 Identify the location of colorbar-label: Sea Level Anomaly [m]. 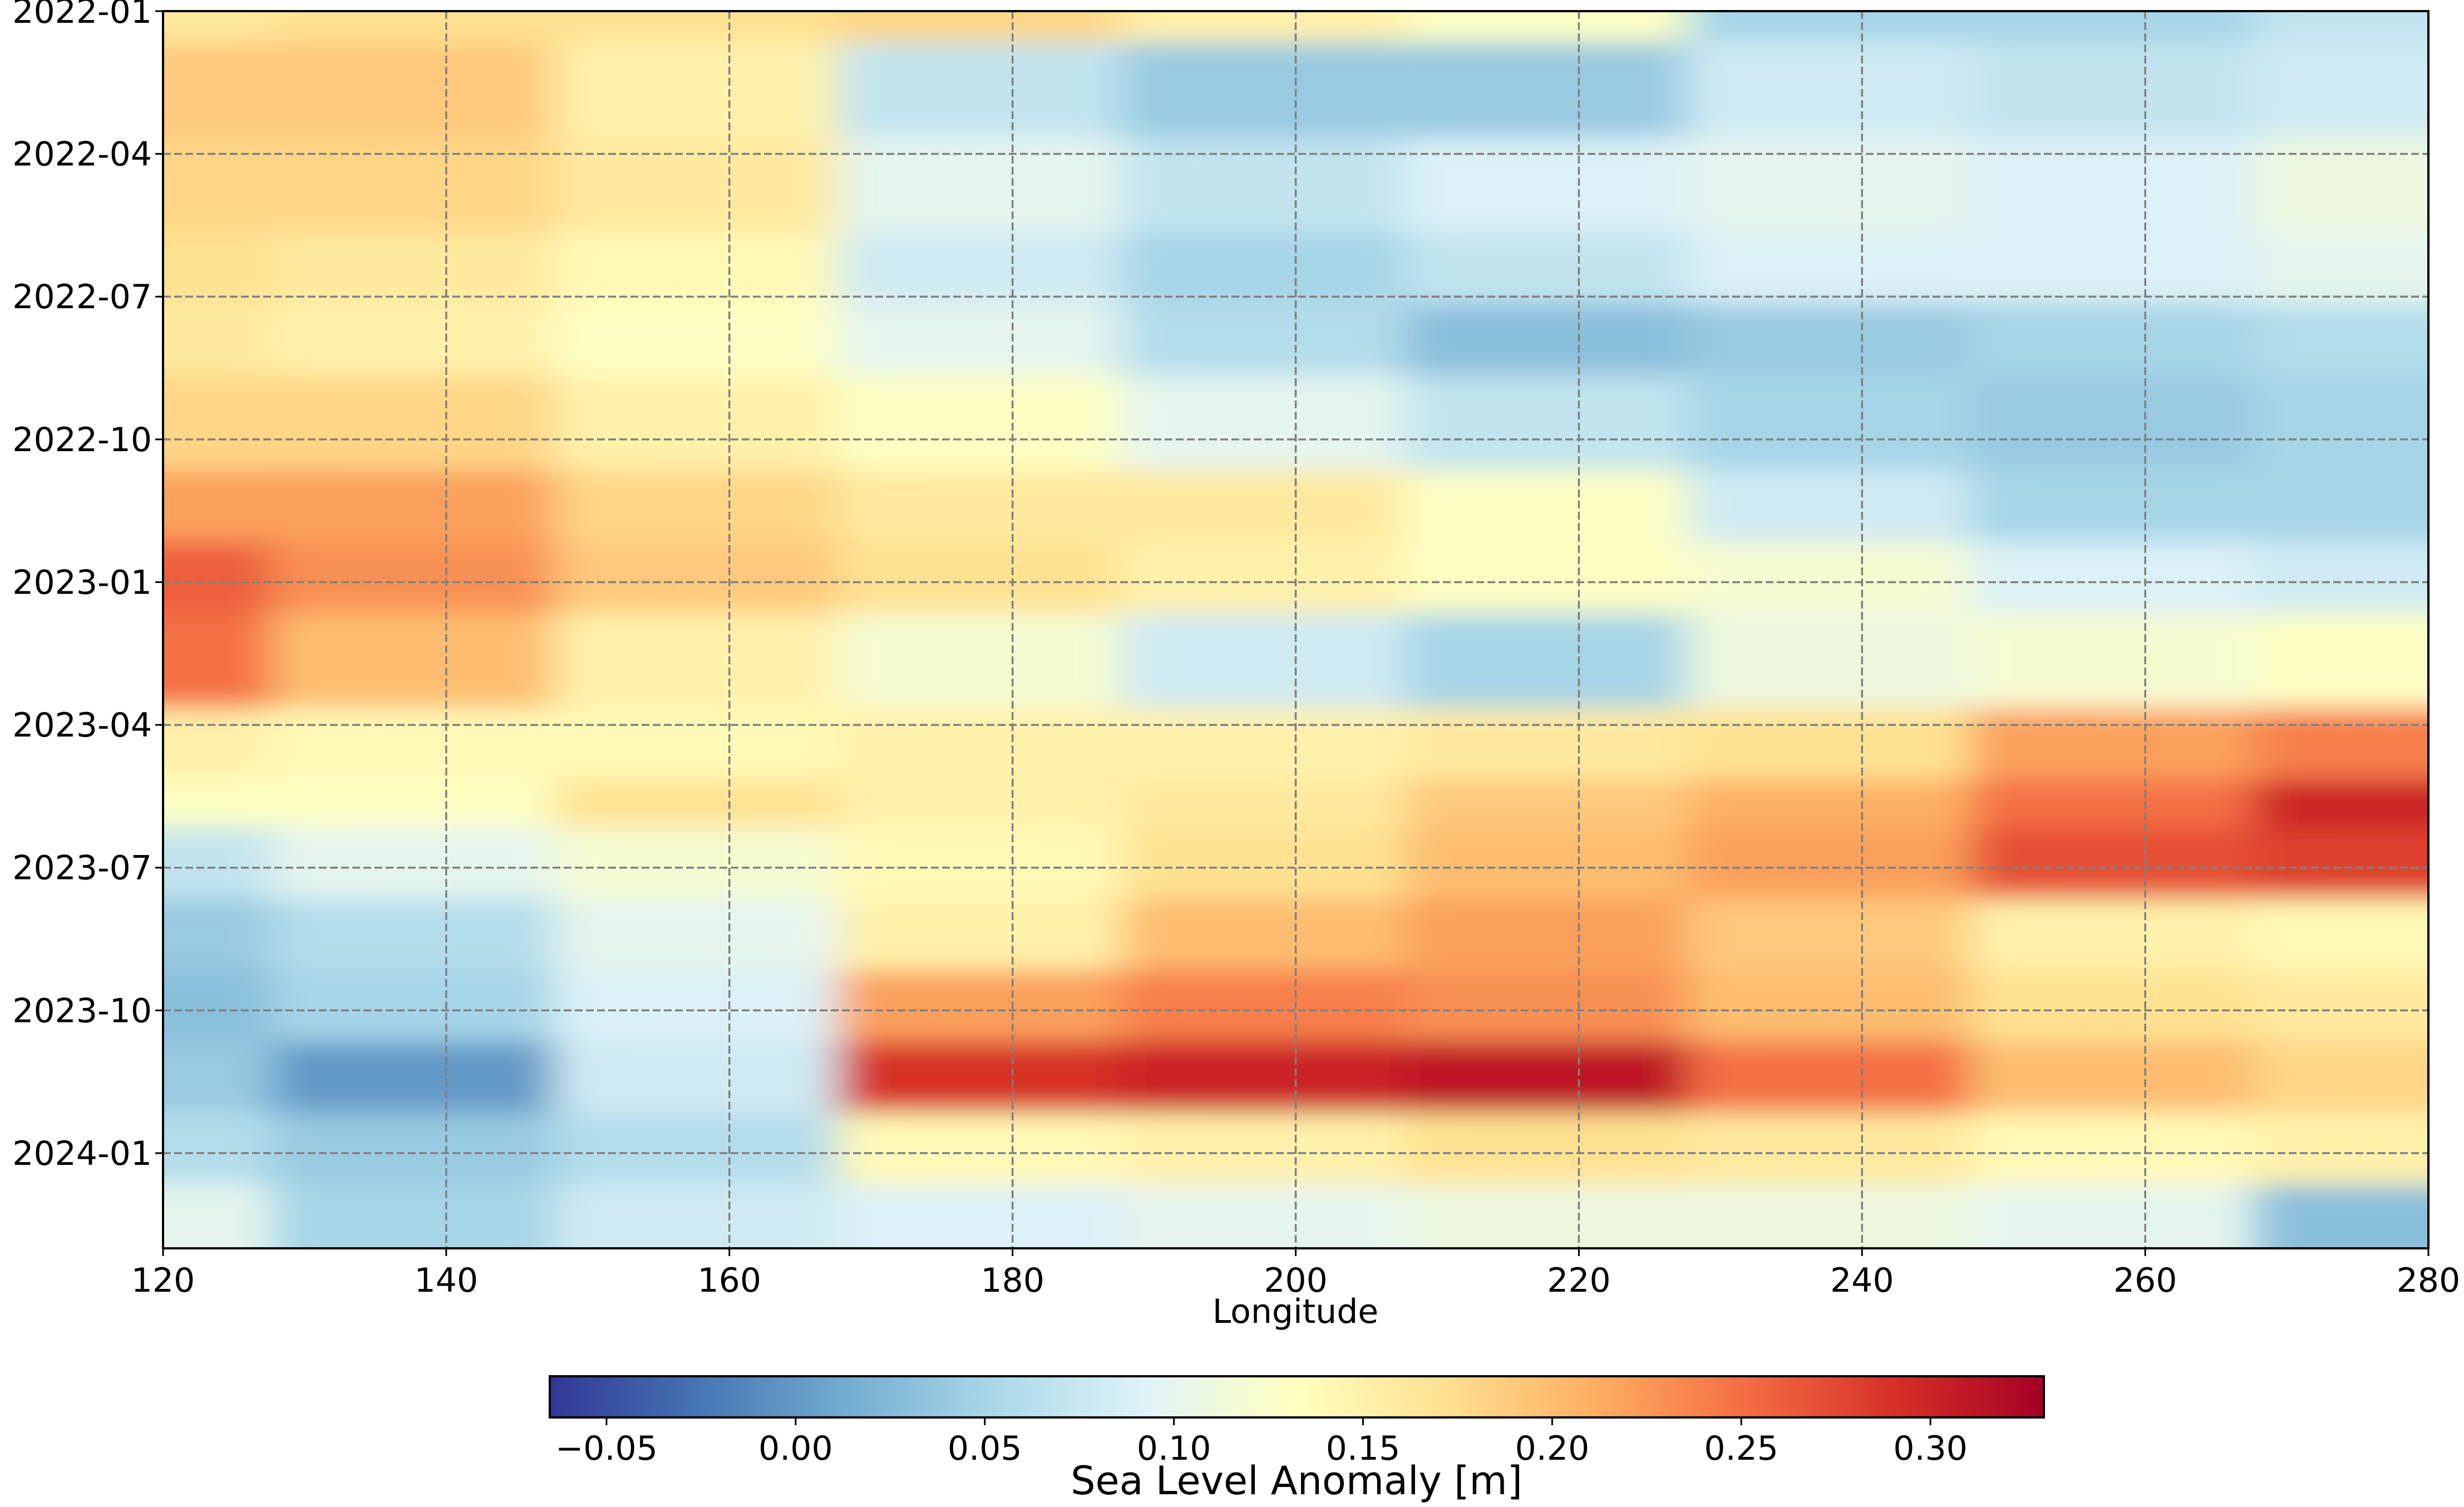
(1296, 1481).